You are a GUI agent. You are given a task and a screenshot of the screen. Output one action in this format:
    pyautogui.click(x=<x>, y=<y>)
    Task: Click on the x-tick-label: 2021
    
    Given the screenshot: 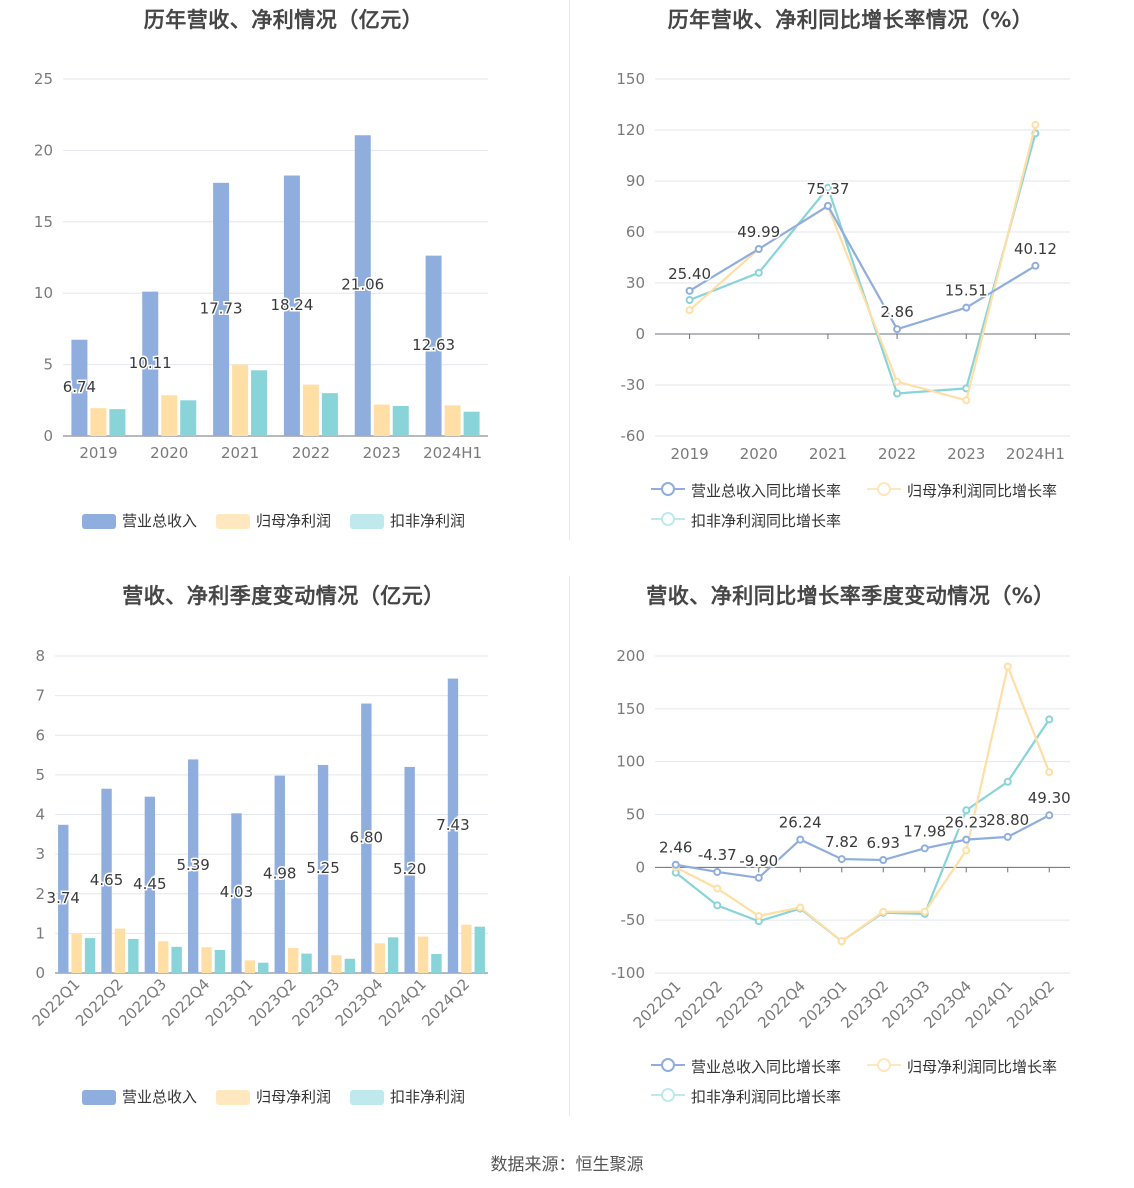 What is the action you would take?
    pyautogui.click(x=240, y=453)
    